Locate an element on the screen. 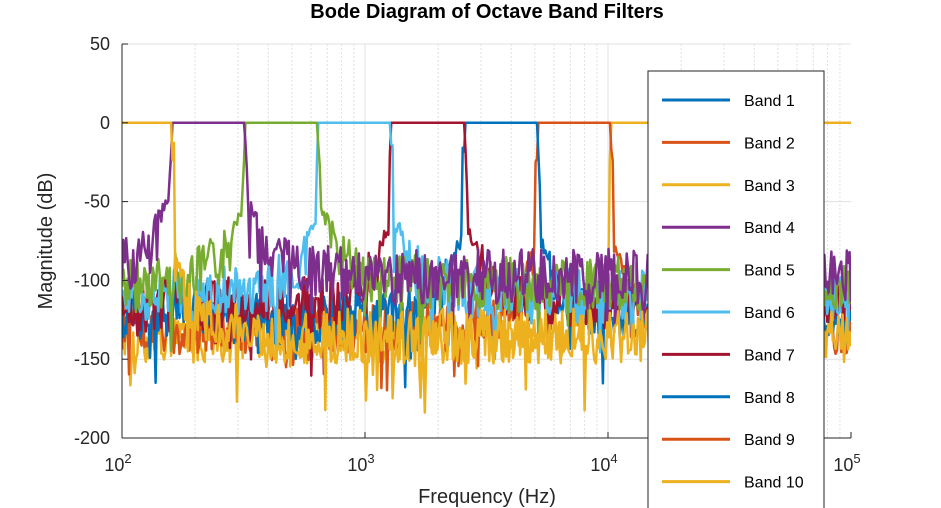 The image size is (941, 508). legend-label: Band 3 is located at coordinates (769, 186).